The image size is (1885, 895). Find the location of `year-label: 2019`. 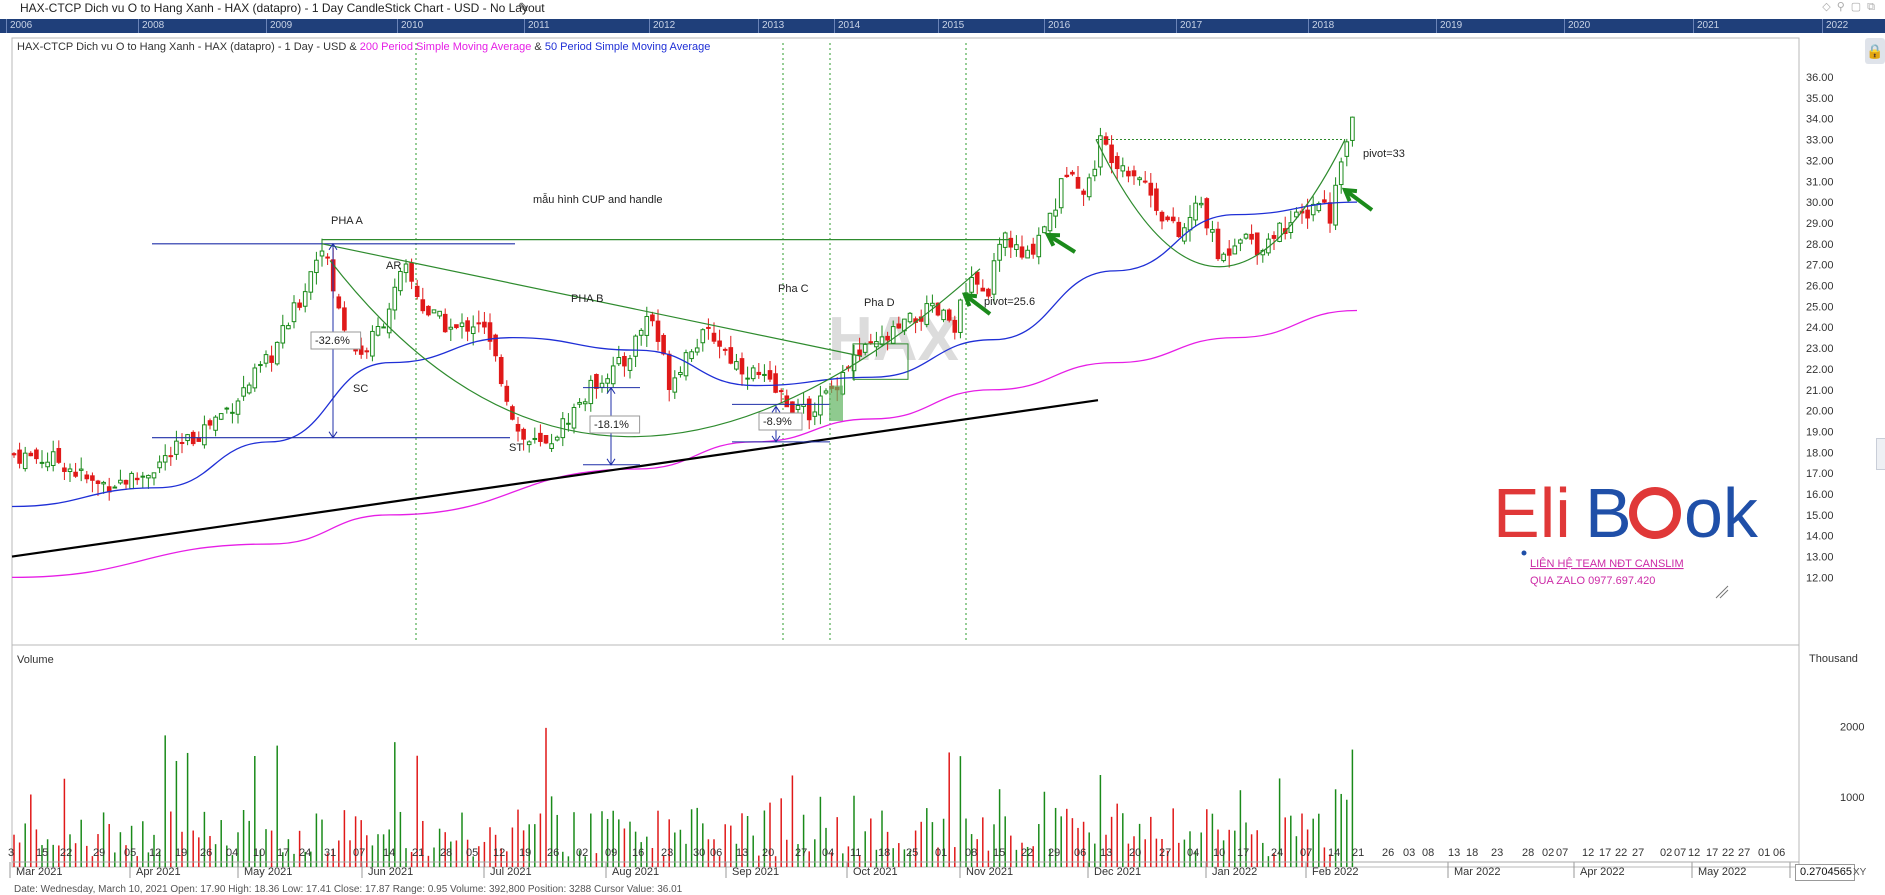

year-label: 2019 is located at coordinates (1451, 25).